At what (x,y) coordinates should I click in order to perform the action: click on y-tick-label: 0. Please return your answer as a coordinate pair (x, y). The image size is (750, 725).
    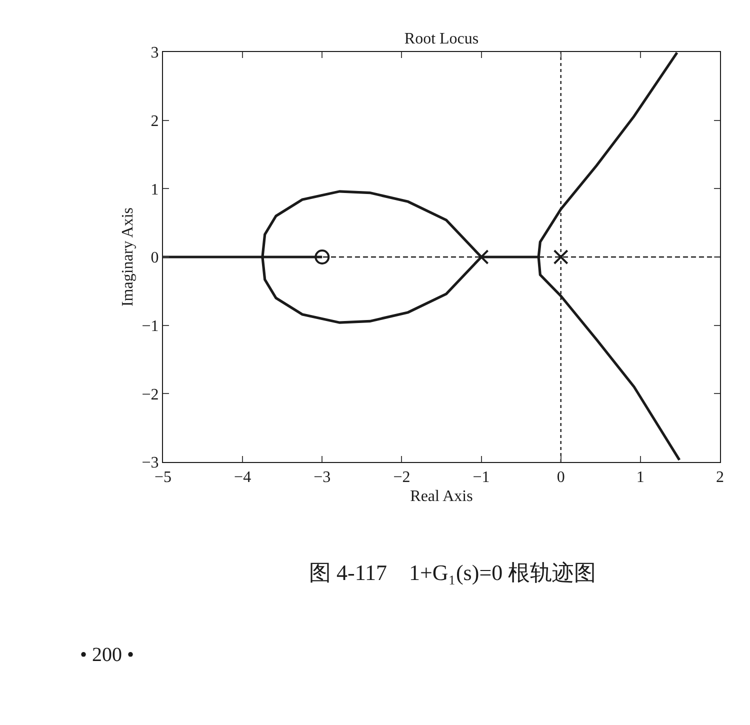
    Looking at the image, I should click on (154, 258).